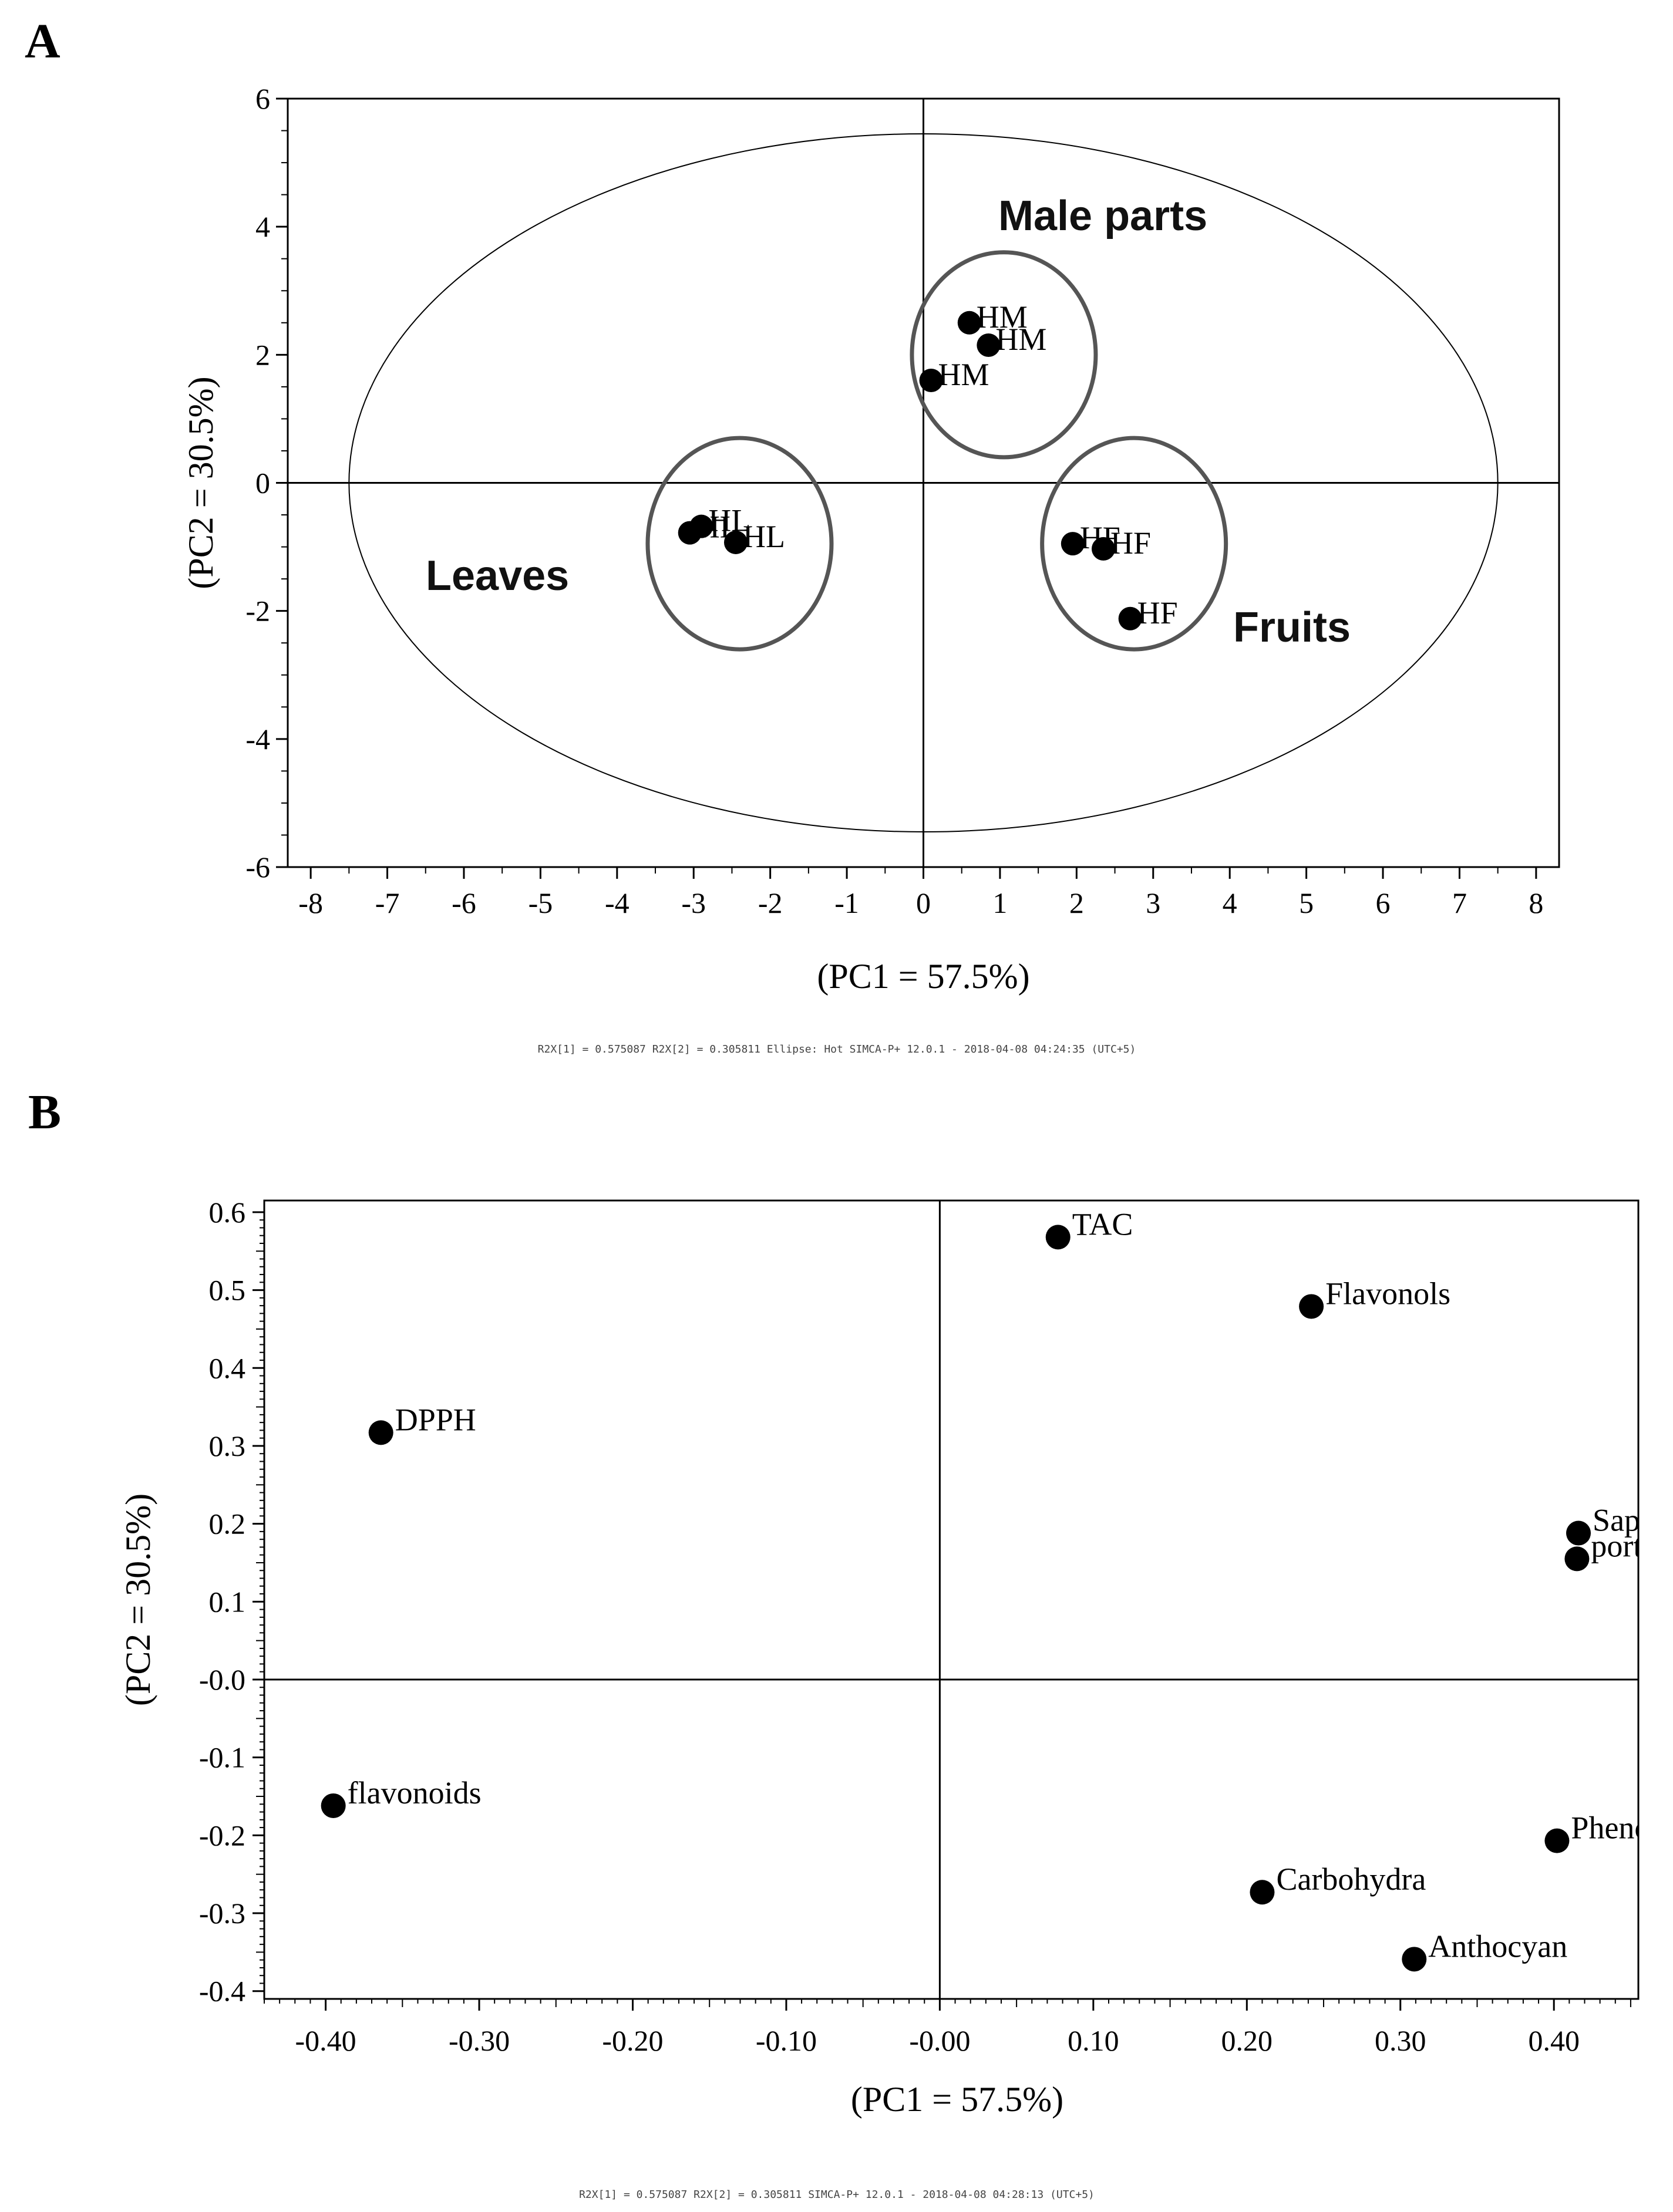 The height and width of the screenshot is (2212, 1673). What do you see at coordinates (1020, 339) in the screenshot?
I see `panel-a-point-label-1: HM` at bounding box center [1020, 339].